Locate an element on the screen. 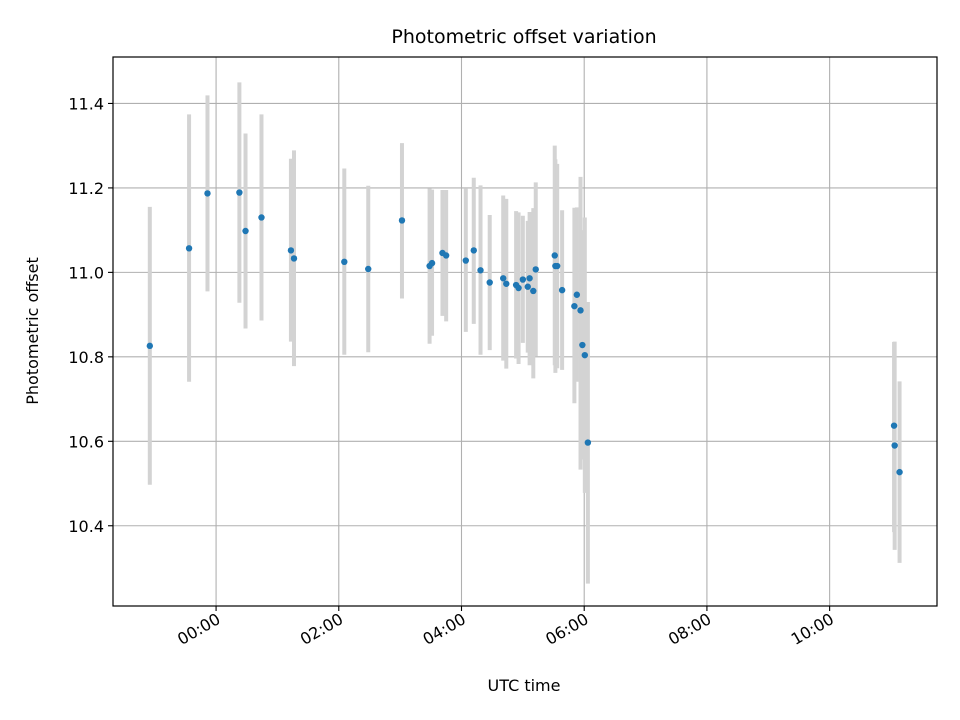  y-tick-label: 10.4 is located at coordinates (86, 526).